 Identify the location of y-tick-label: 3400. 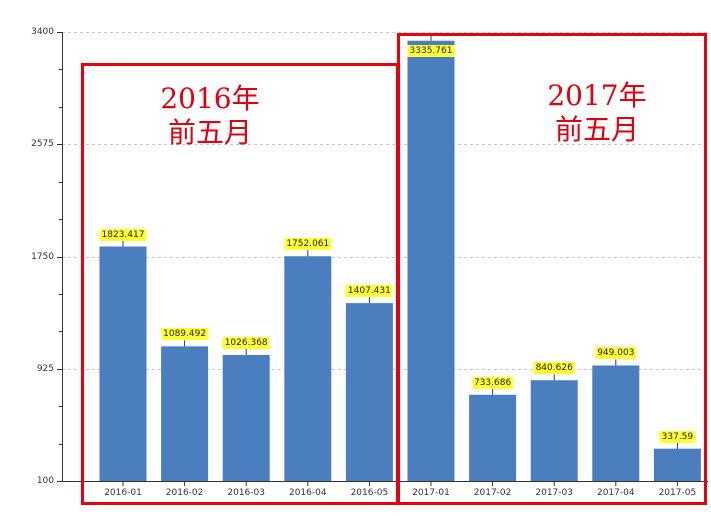
(42, 31).